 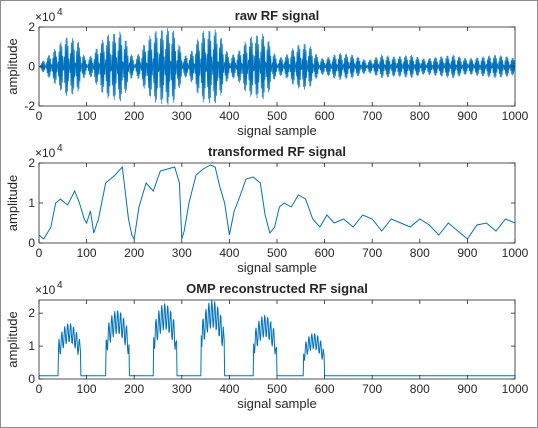 What do you see at coordinates (29, 106) in the screenshot?
I see `y-tick-label: -2` at bounding box center [29, 106].